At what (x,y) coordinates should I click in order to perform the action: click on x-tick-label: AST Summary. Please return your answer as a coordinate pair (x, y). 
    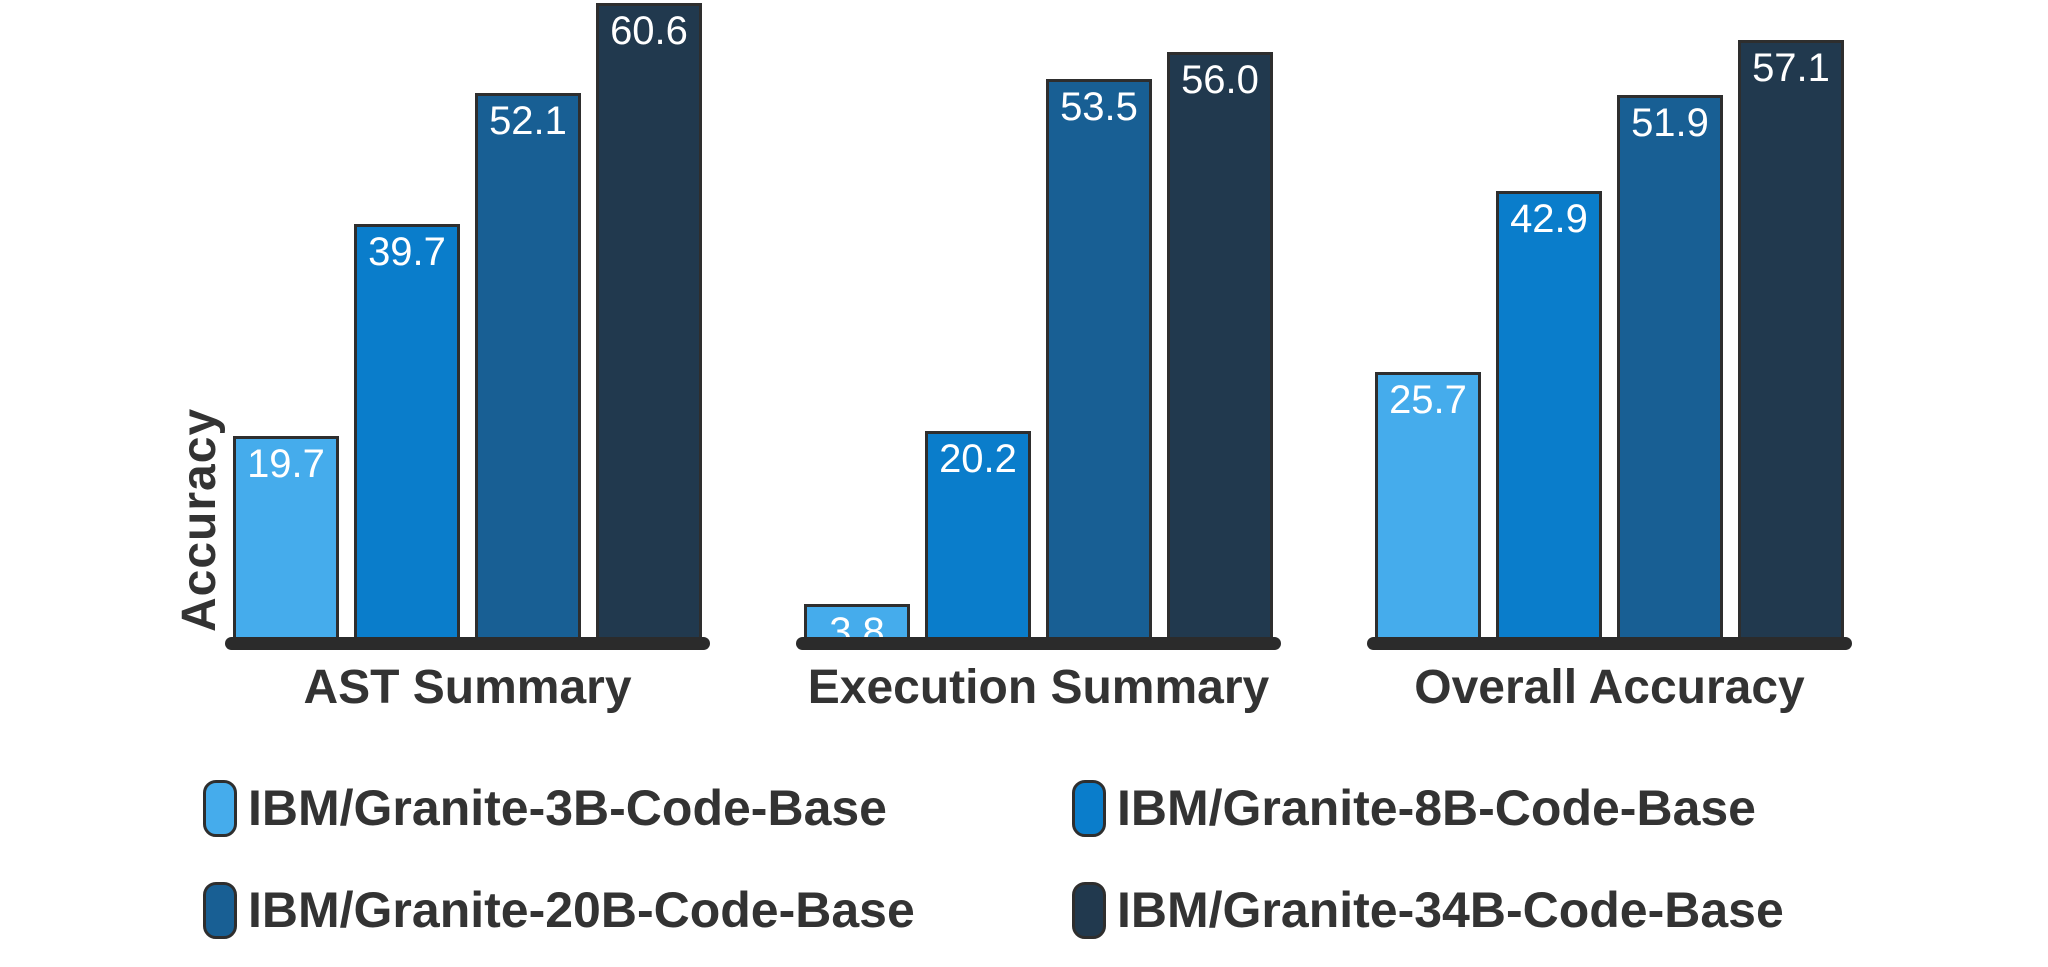
    Looking at the image, I should click on (467, 687).